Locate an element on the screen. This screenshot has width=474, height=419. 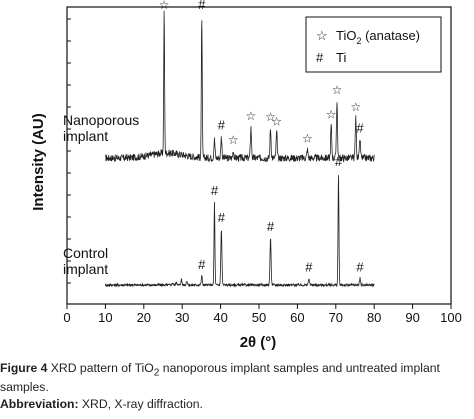
legend-label: TiO2 (anatase) is located at coordinates (378, 37).